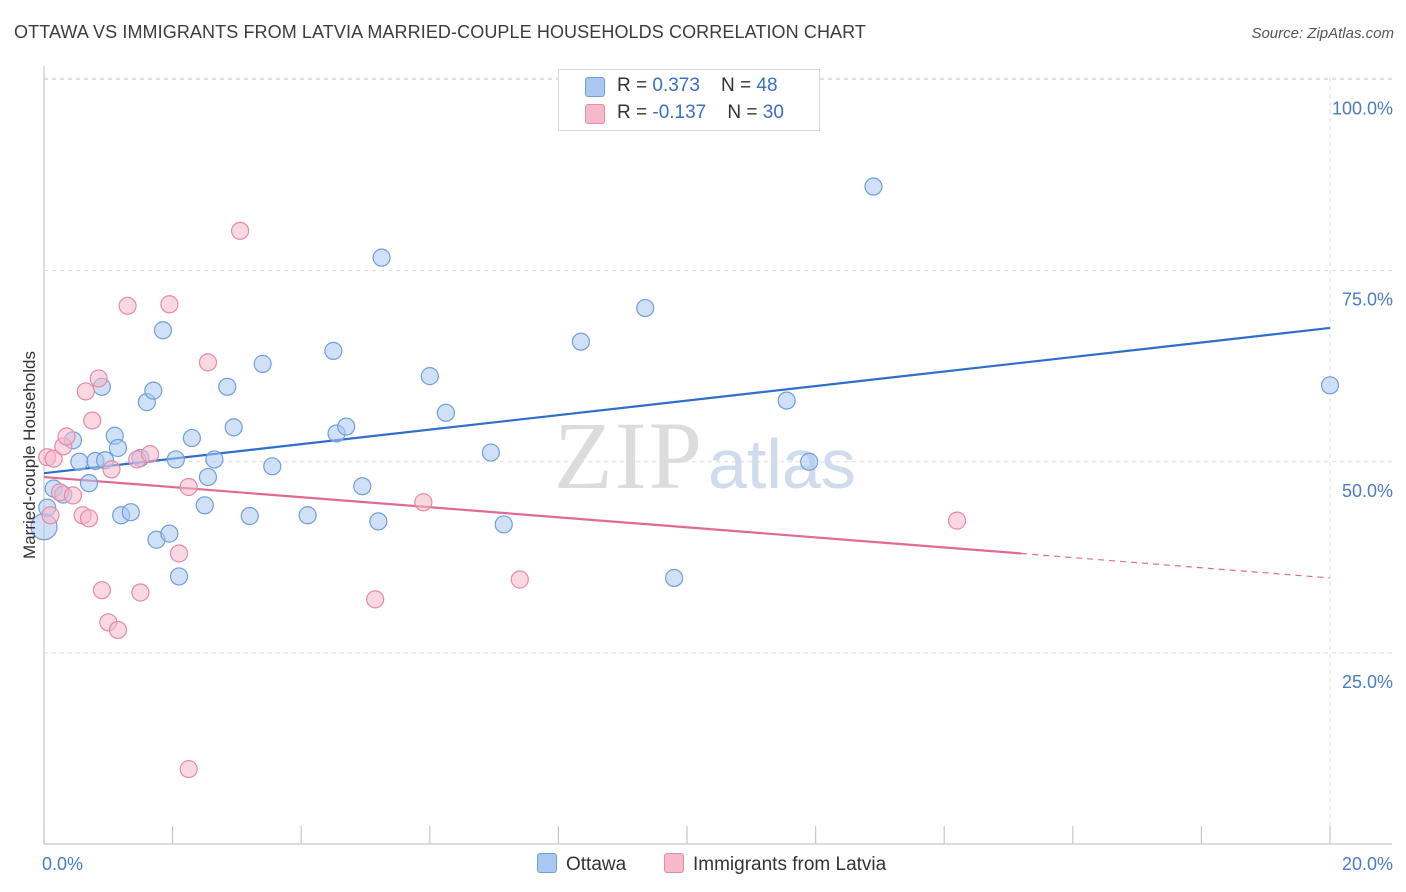 Image resolution: width=1406 pixels, height=892 pixels. I want to click on source-credit: Source: ZipAtlas.com, so click(1322, 33).